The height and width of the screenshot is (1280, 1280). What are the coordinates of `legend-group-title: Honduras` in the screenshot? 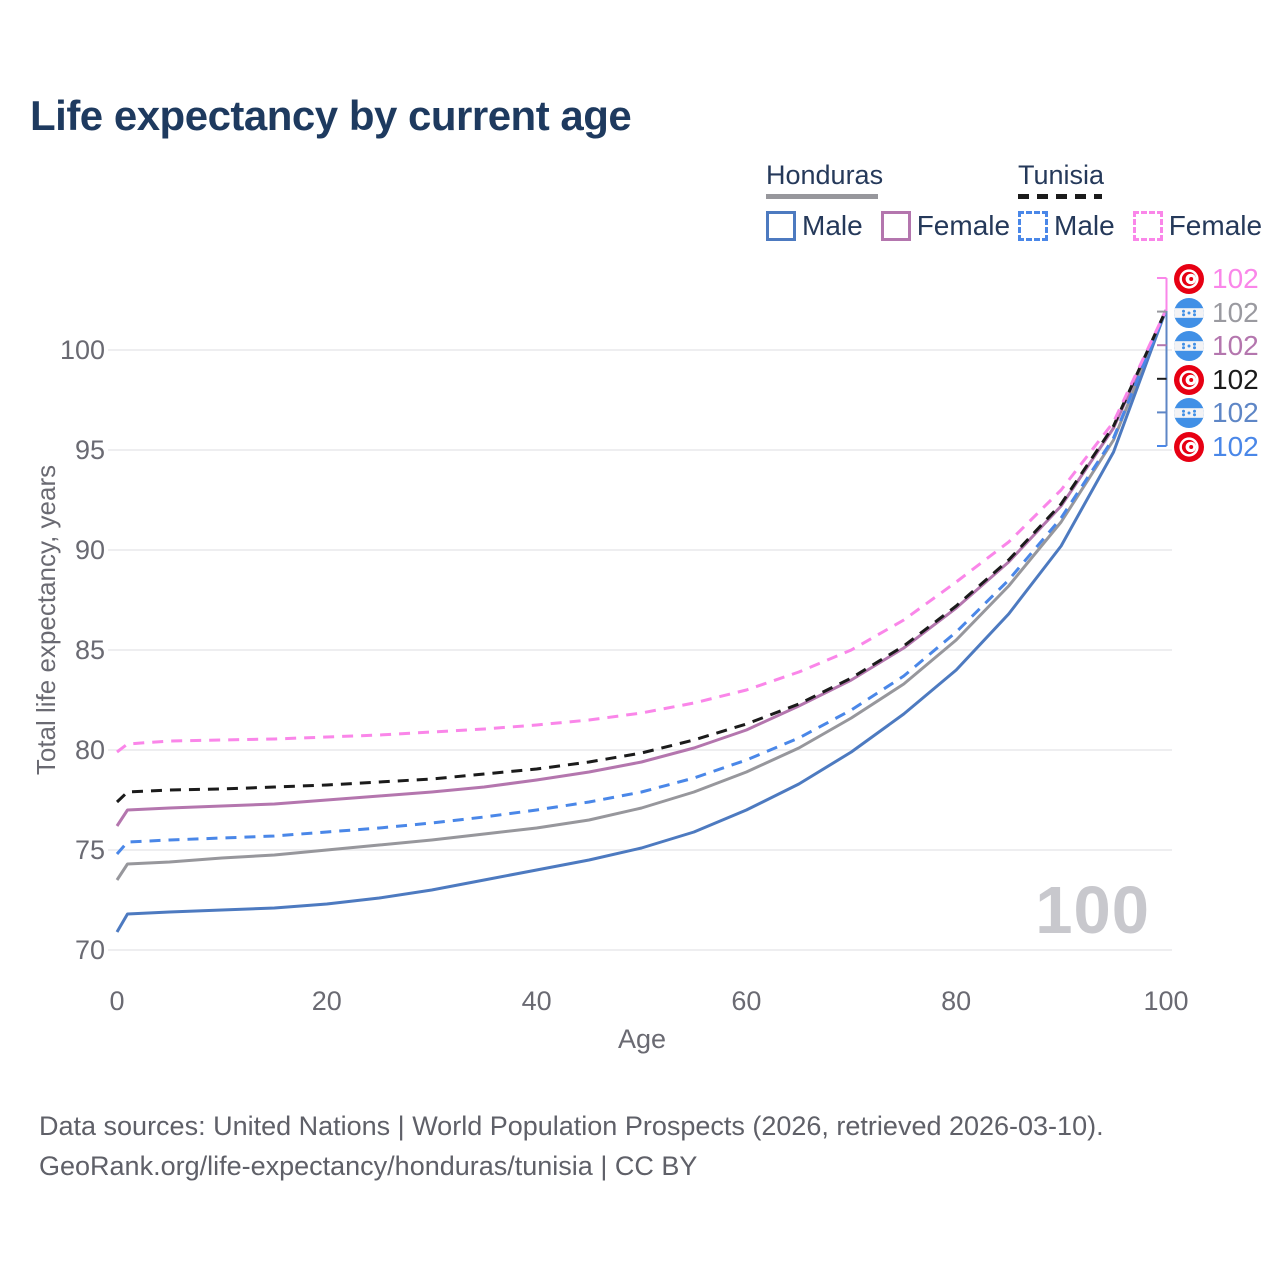 It's located at (825, 175).